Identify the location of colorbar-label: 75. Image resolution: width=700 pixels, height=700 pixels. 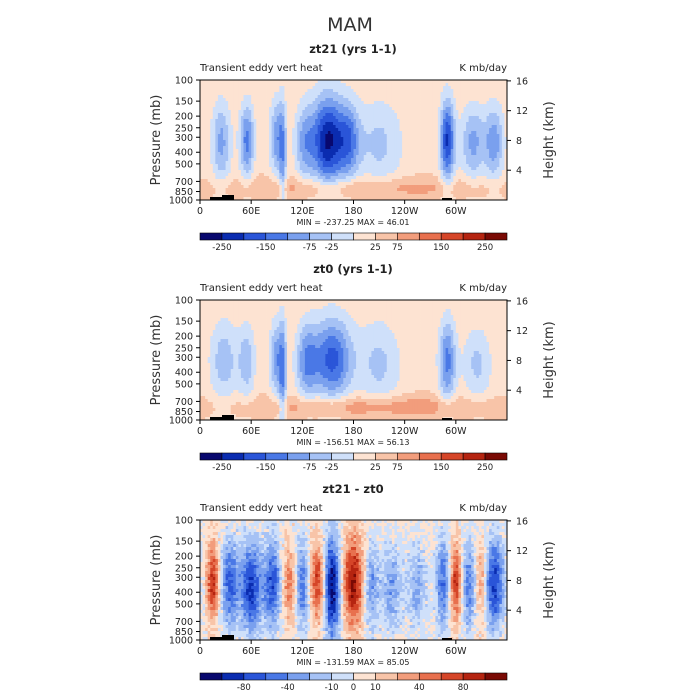
(397, 248).